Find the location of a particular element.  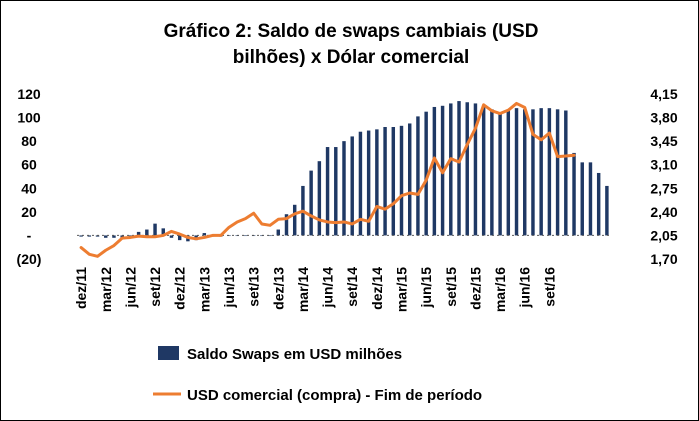

legend-line-label: USD comercial (compra) - Fim de período is located at coordinates (334, 395).